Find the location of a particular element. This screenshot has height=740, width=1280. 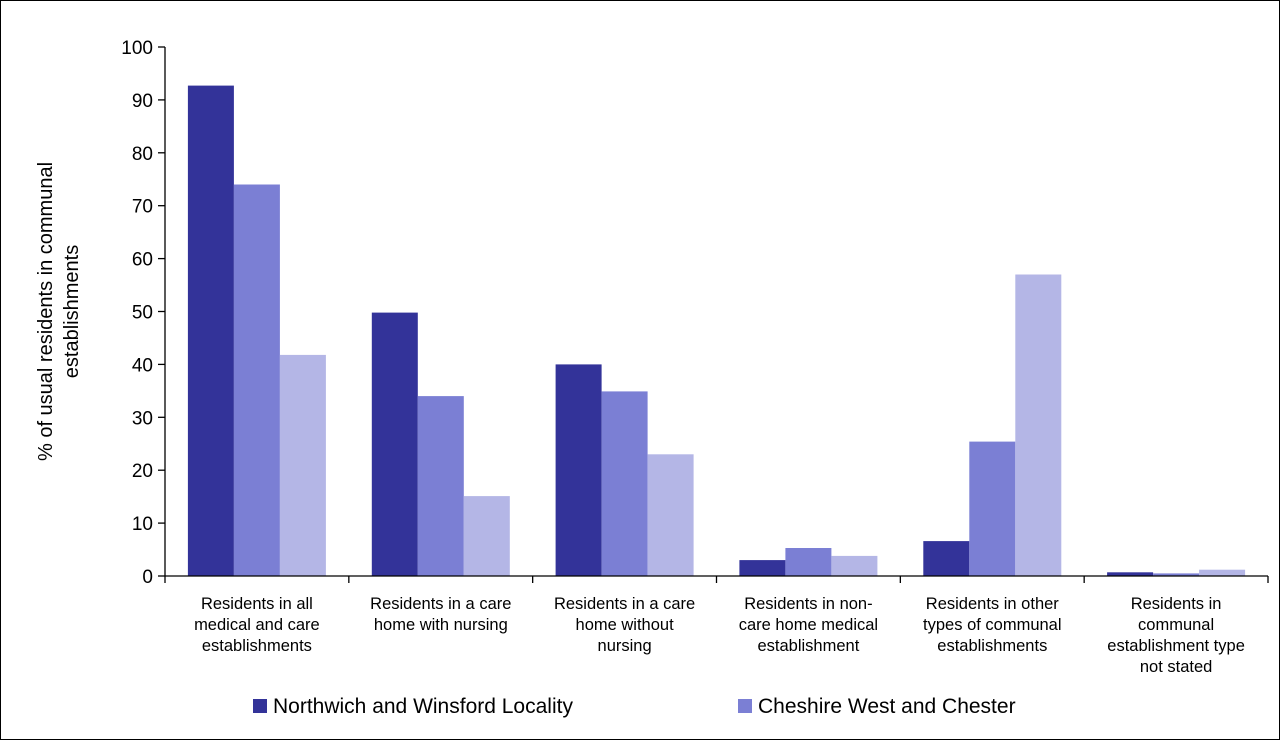

y-tick-label: 0 is located at coordinates (147, 577).